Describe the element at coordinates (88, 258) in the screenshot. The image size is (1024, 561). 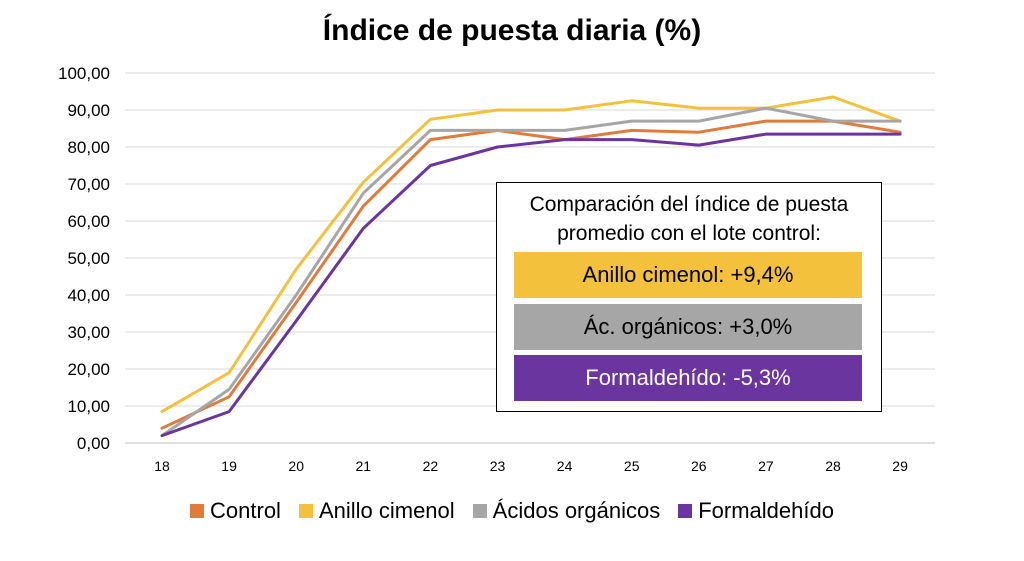
I see `y-tick-label: 50,00` at that location.